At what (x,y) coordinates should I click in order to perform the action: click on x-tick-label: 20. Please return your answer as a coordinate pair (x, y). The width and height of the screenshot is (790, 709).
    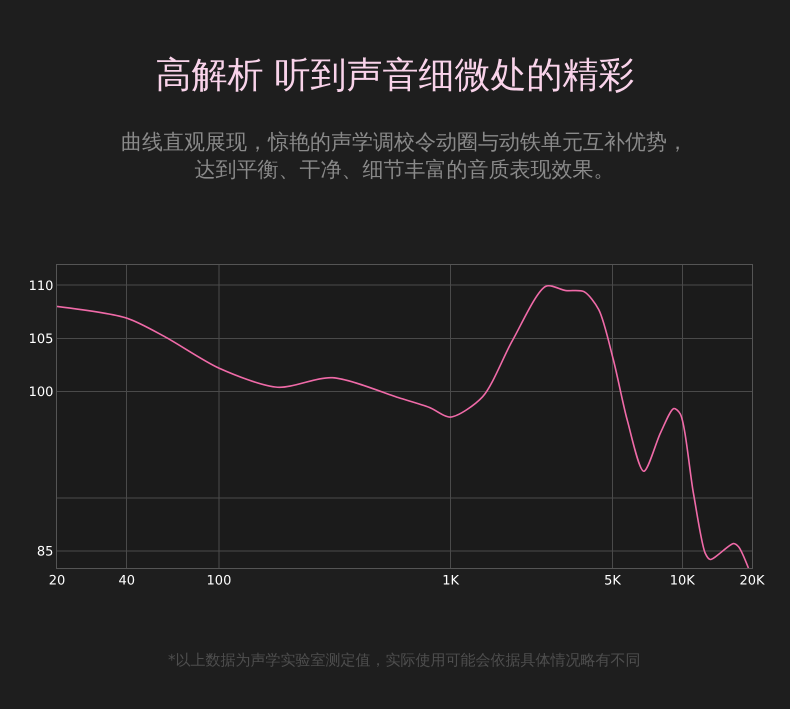
    Looking at the image, I should click on (57, 581).